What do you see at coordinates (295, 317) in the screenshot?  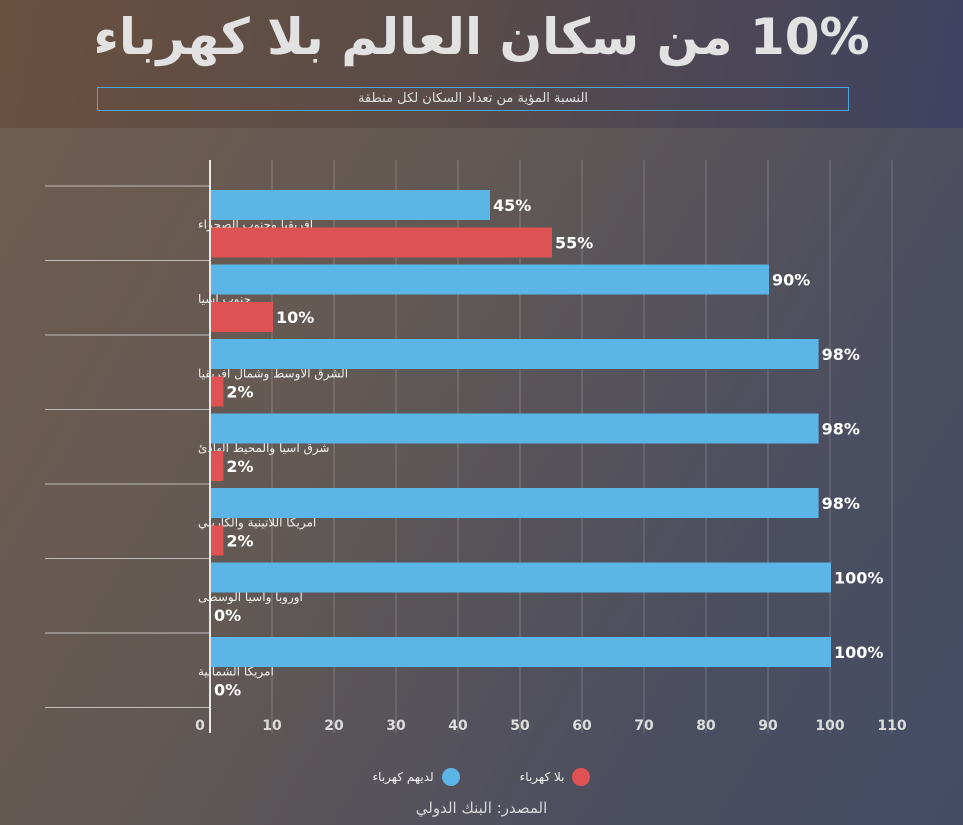 I see `value-label: 10%` at bounding box center [295, 317].